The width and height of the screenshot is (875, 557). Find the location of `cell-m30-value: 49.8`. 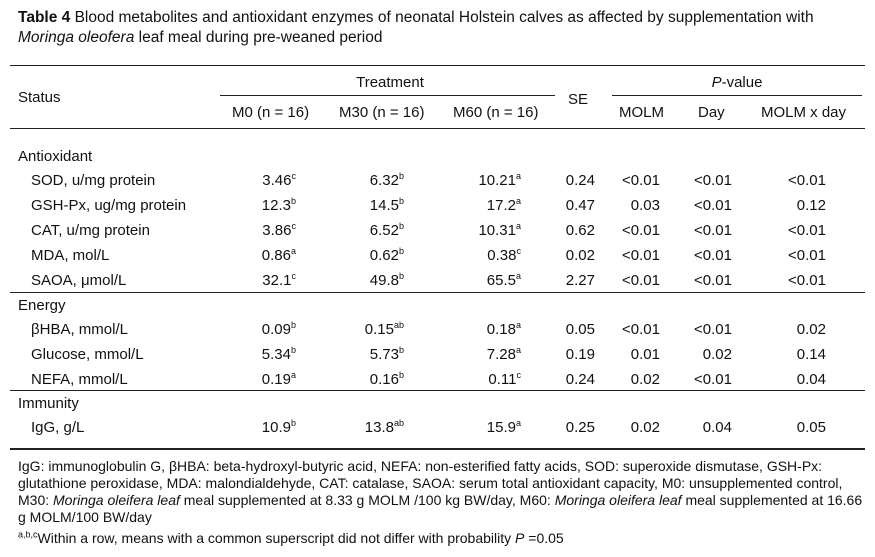

cell-m30-value: 49.8 is located at coordinates (384, 280).